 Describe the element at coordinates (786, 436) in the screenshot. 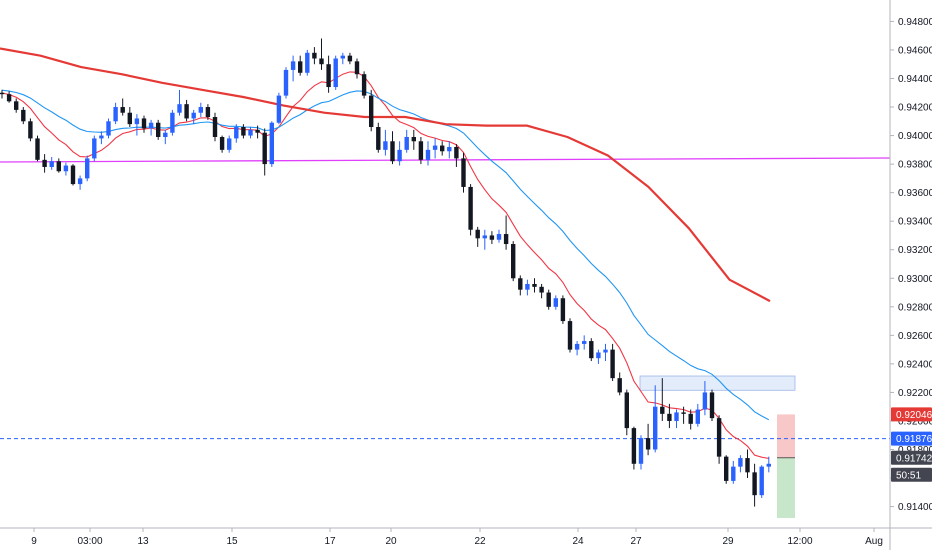

I see `stop-loss-zone` at that location.